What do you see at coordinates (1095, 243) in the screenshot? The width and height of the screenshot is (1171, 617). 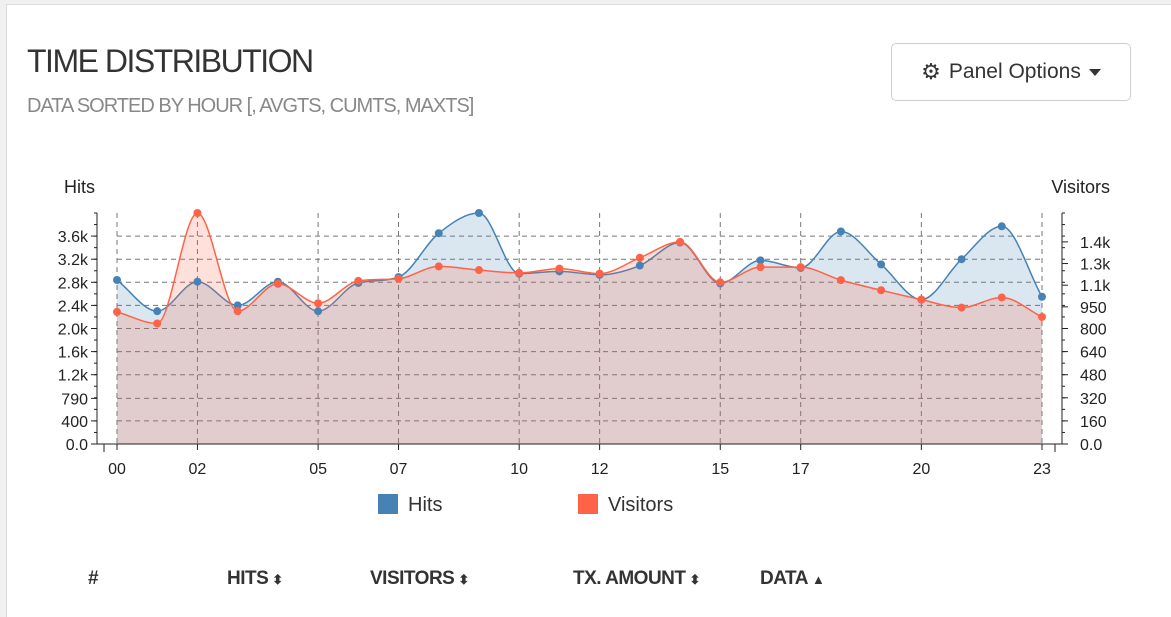 I see `y-right-tick-label: 1.4k` at bounding box center [1095, 243].